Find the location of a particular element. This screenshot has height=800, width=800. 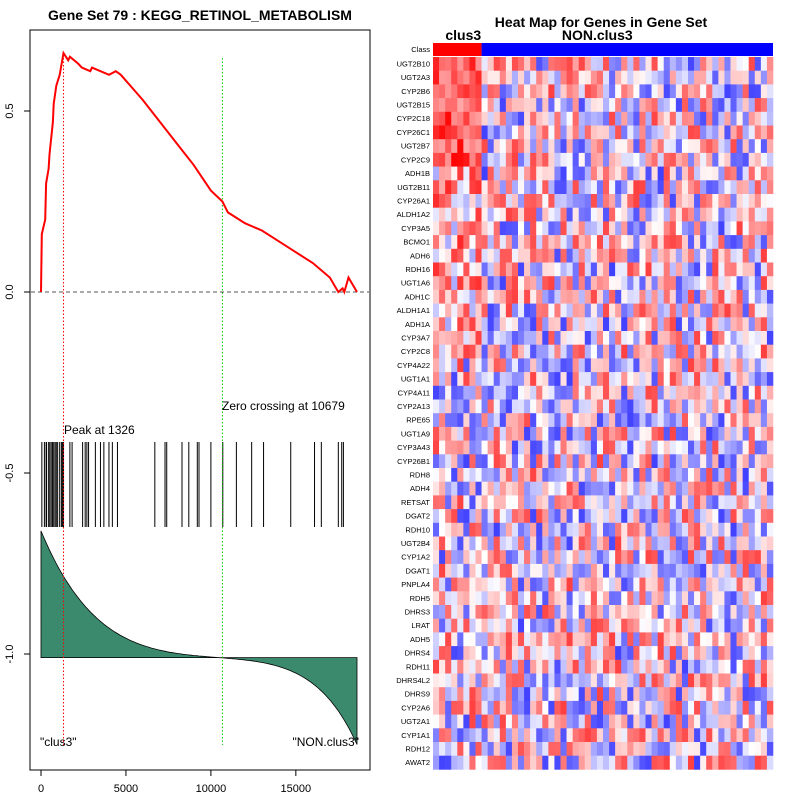

gene-label: ADH1B is located at coordinates (417, 173).